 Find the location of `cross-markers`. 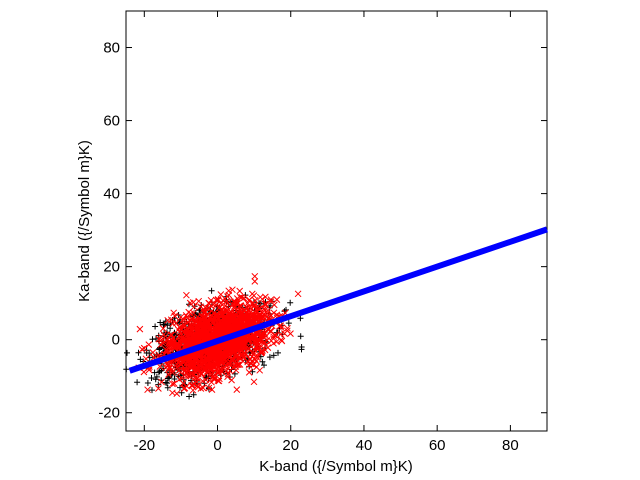

cross-markers is located at coordinates (218, 334).